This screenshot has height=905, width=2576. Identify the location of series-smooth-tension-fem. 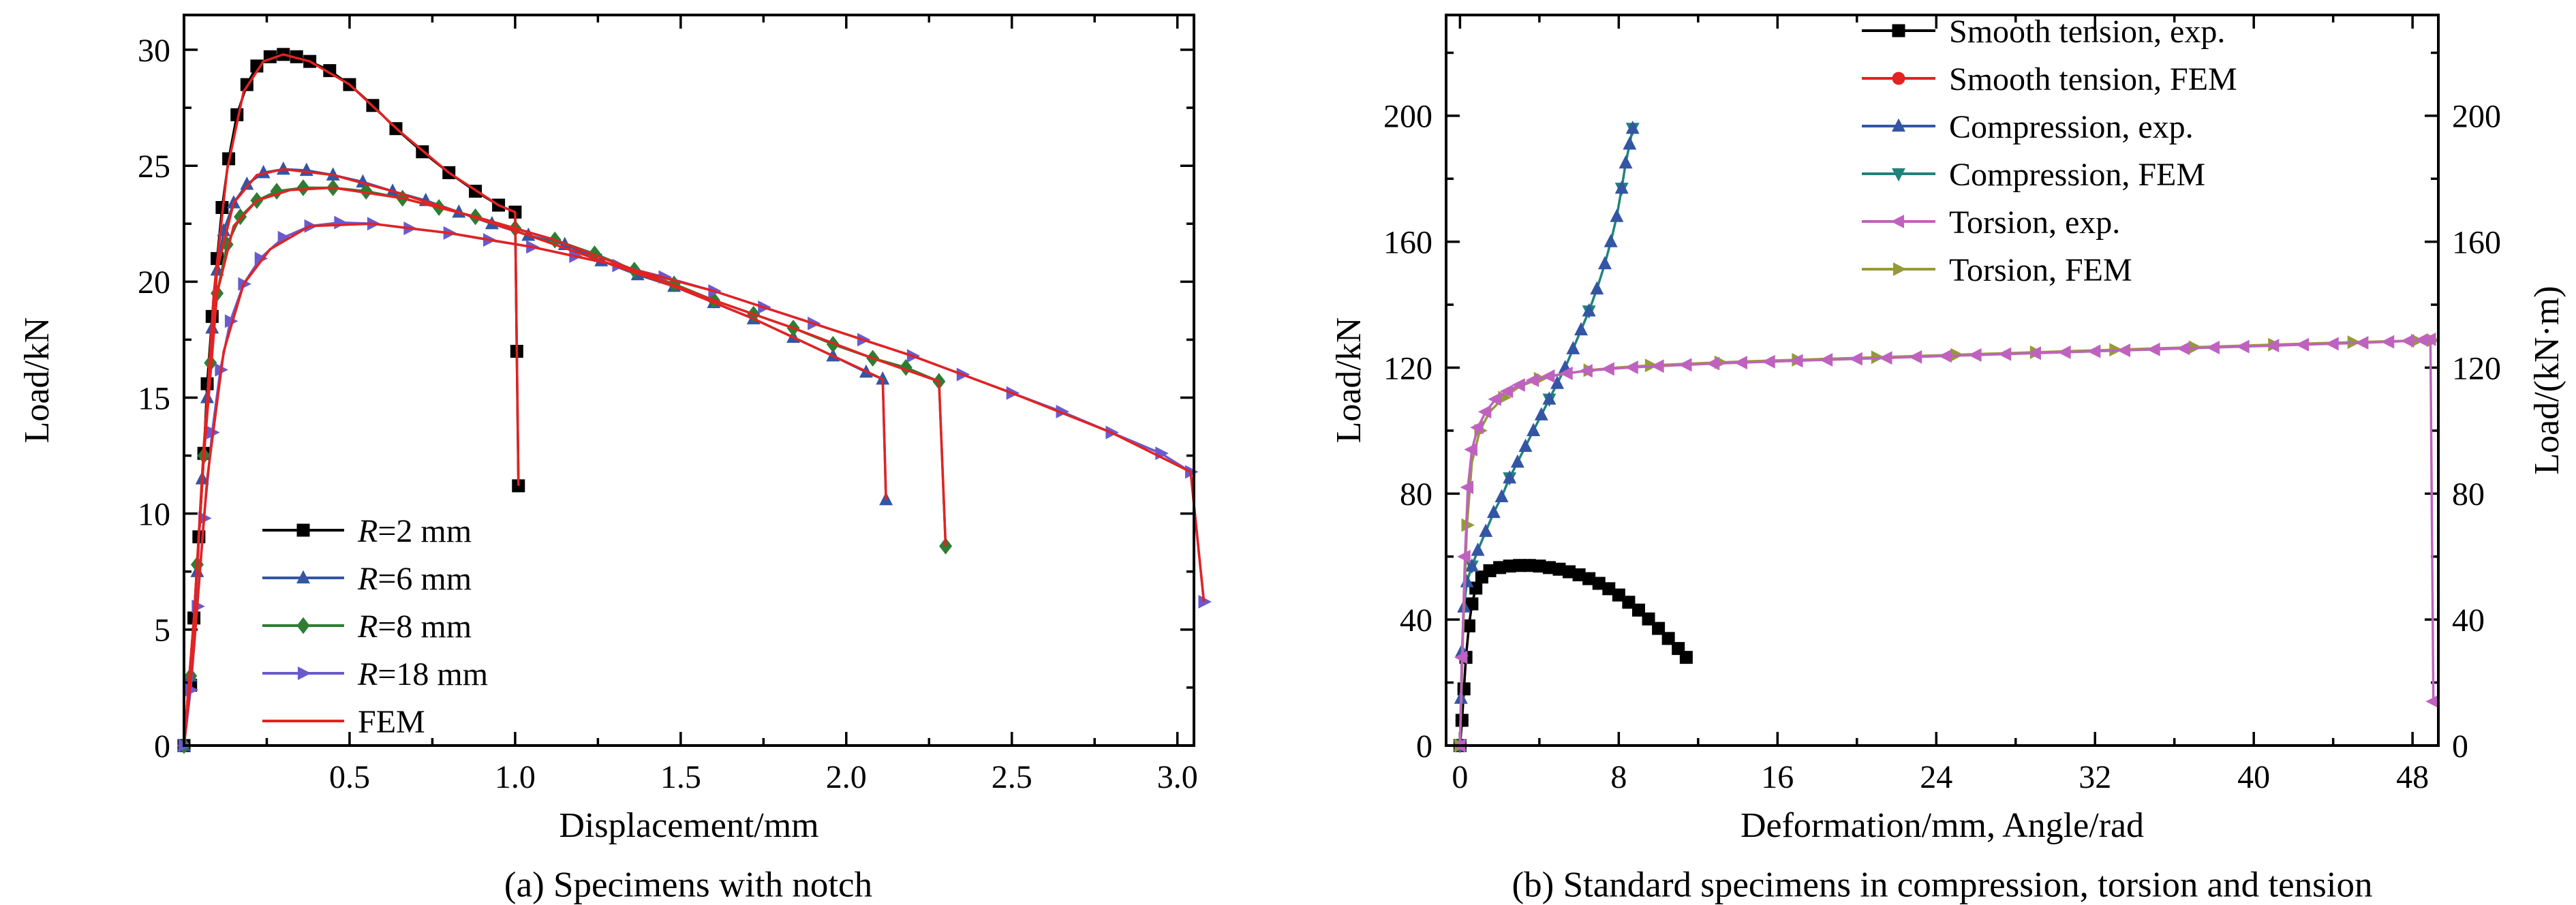
(1573, 655).